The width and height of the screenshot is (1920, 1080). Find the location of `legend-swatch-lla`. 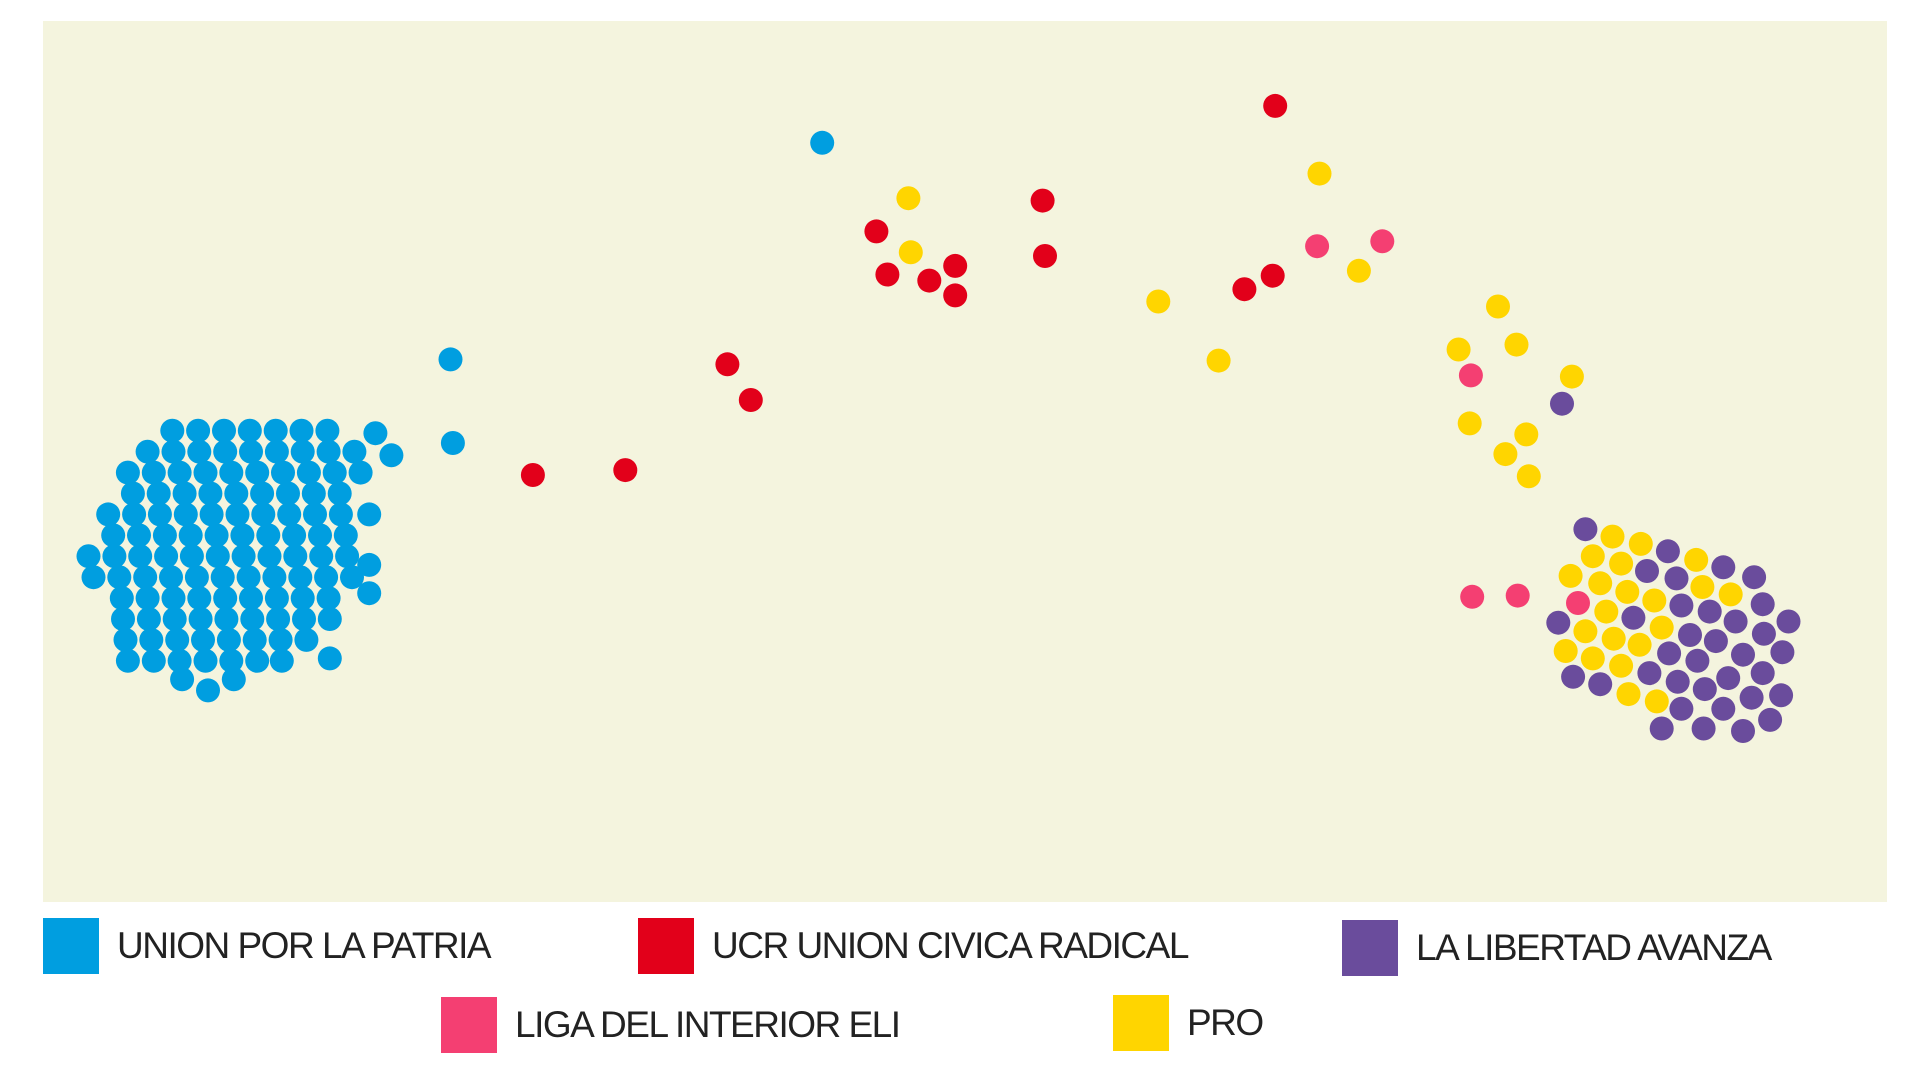

legend-swatch-lla is located at coordinates (1370, 948).